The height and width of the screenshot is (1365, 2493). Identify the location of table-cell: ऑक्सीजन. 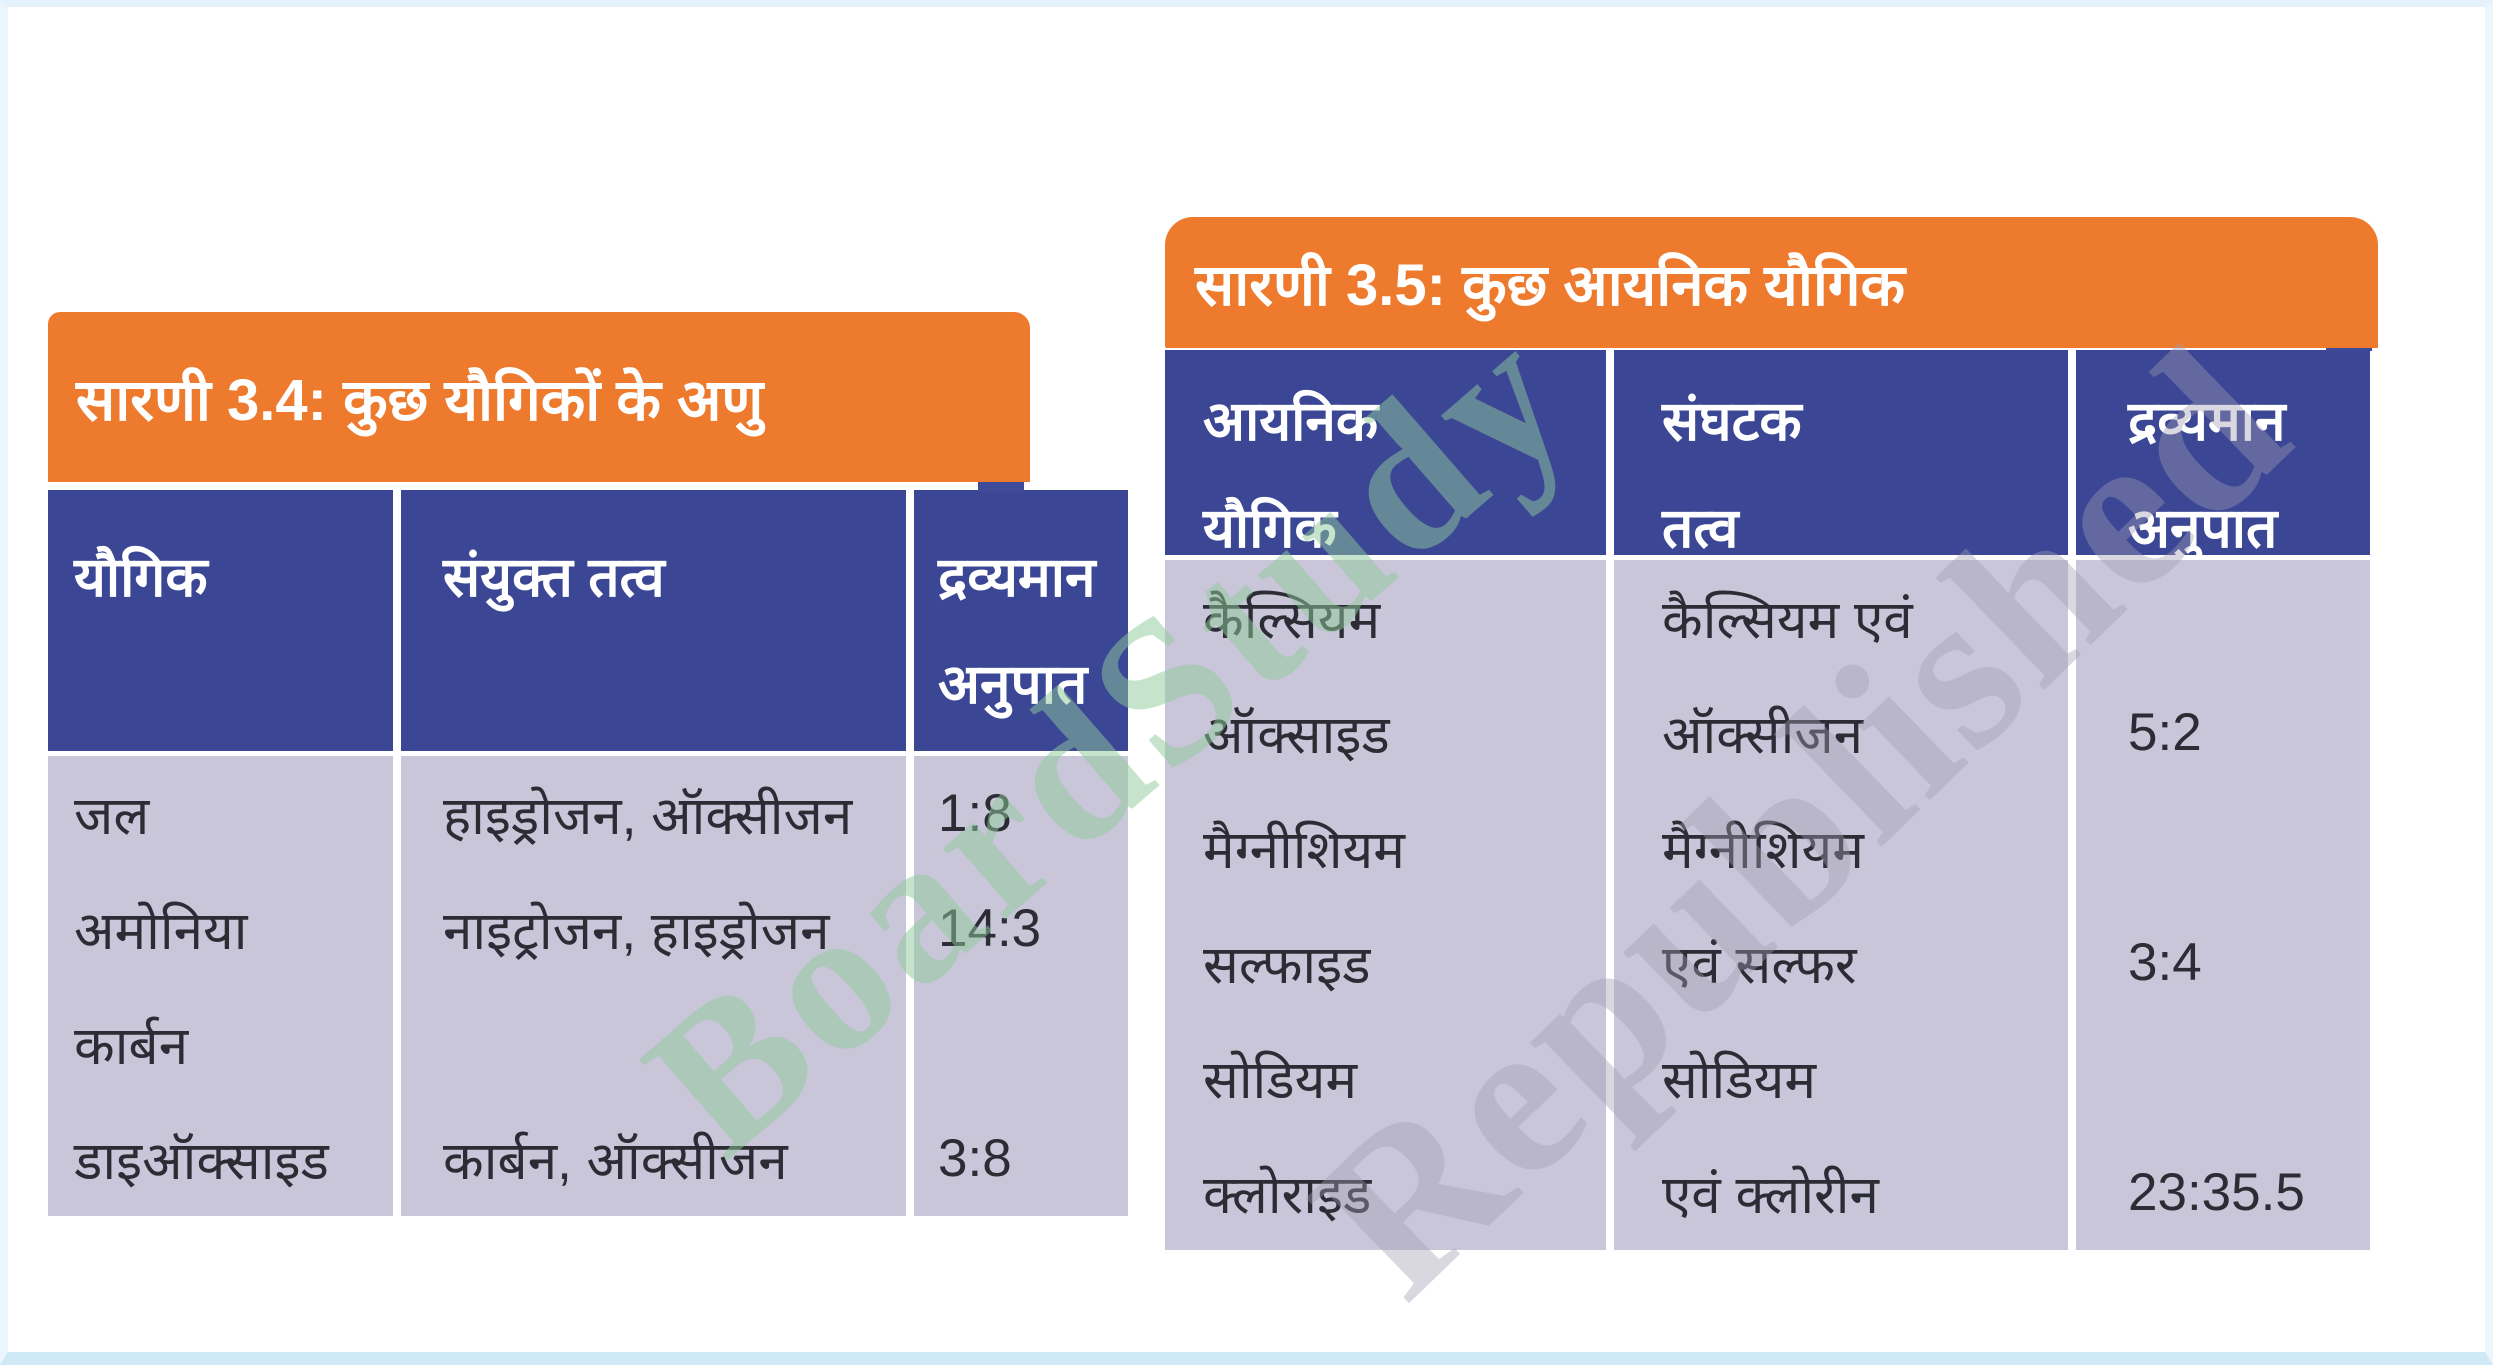
(1841, 732).